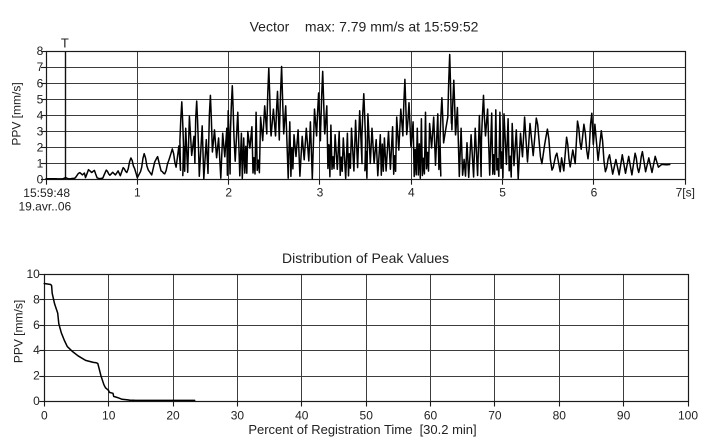  What do you see at coordinates (365, 258) in the screenshot?
I see `svg-text: Distribution of Peak Values` at bounding box center [365, 258].